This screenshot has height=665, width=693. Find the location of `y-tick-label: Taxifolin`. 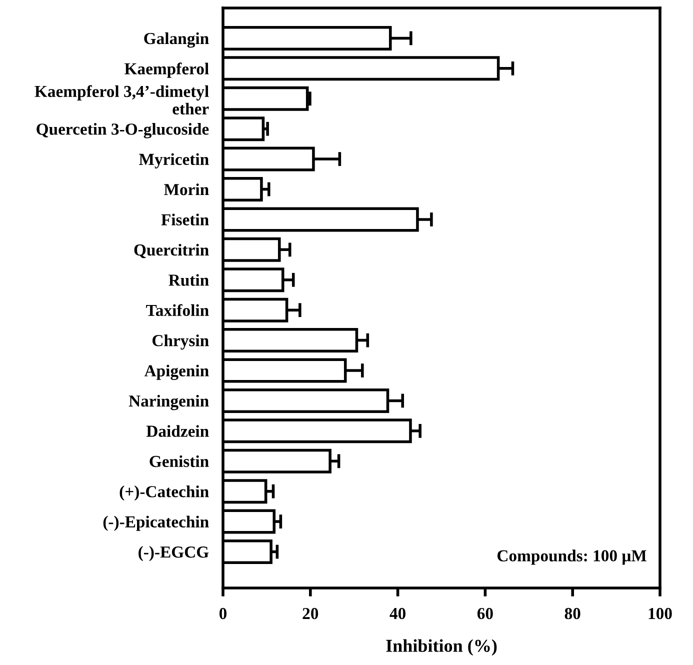

y-tick-label: Taxifolin is located at coordinates (177, 310).